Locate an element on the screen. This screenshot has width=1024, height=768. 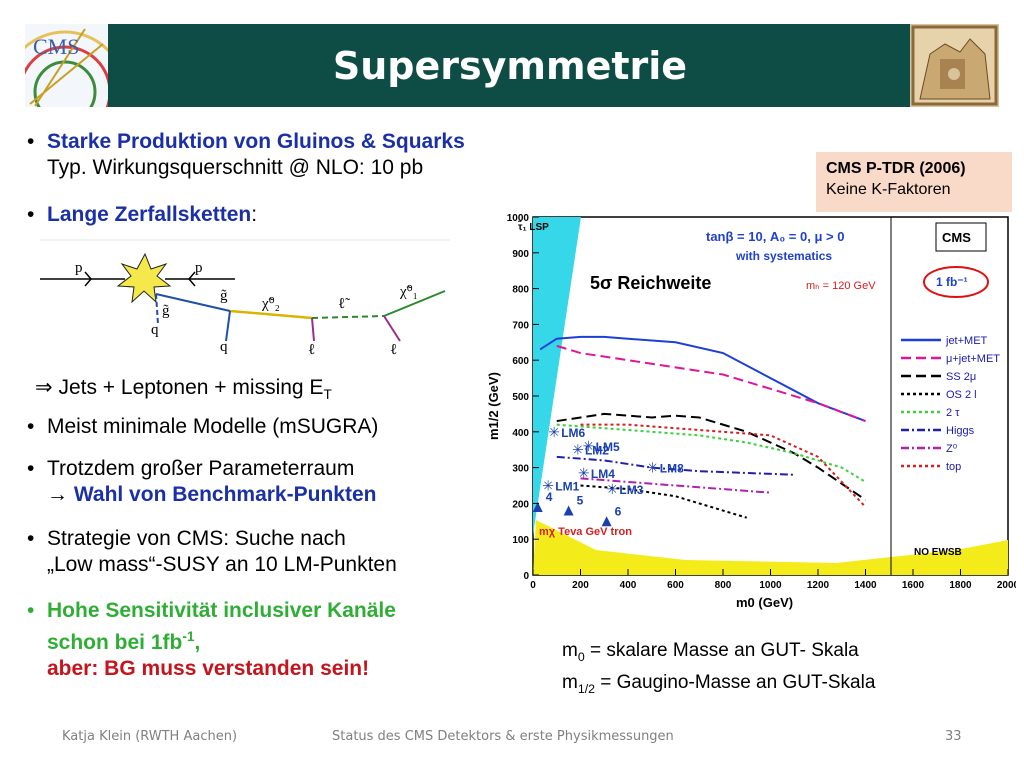
y-tick-label: 500 is located at coordinates (520, 397).